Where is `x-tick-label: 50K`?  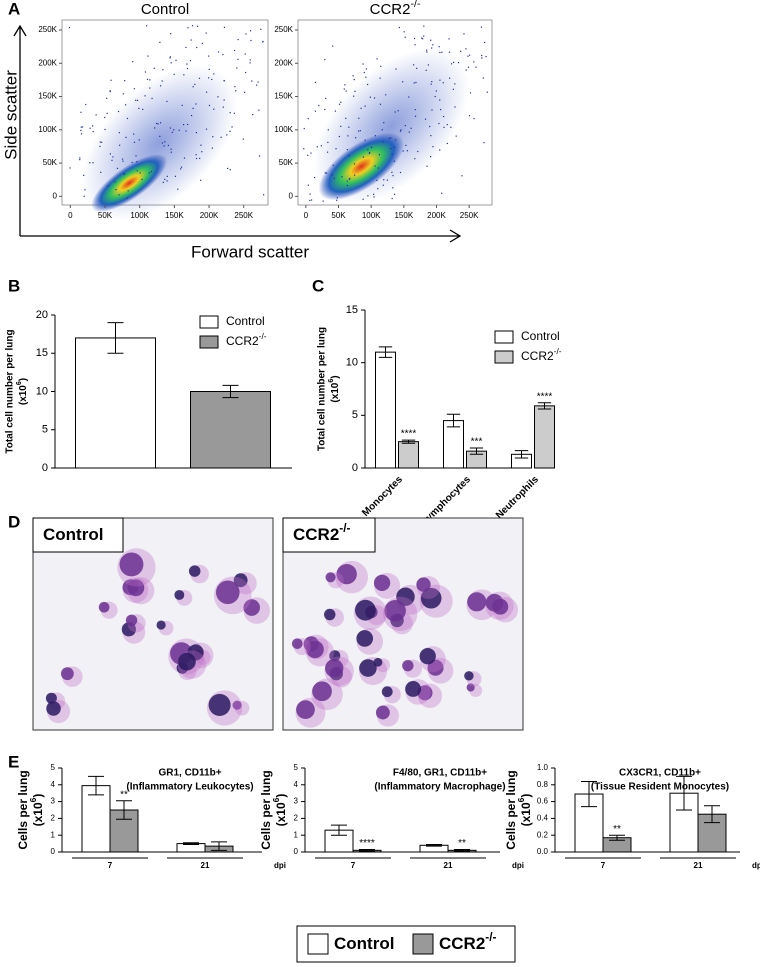 x-tick-label: 50K is located at coordinates (105, 215).